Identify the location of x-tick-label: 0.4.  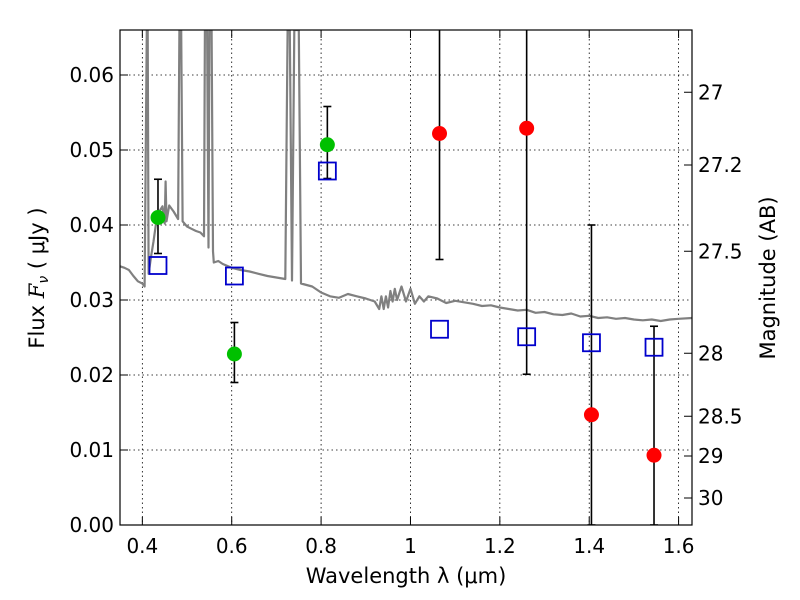
(142, 546).